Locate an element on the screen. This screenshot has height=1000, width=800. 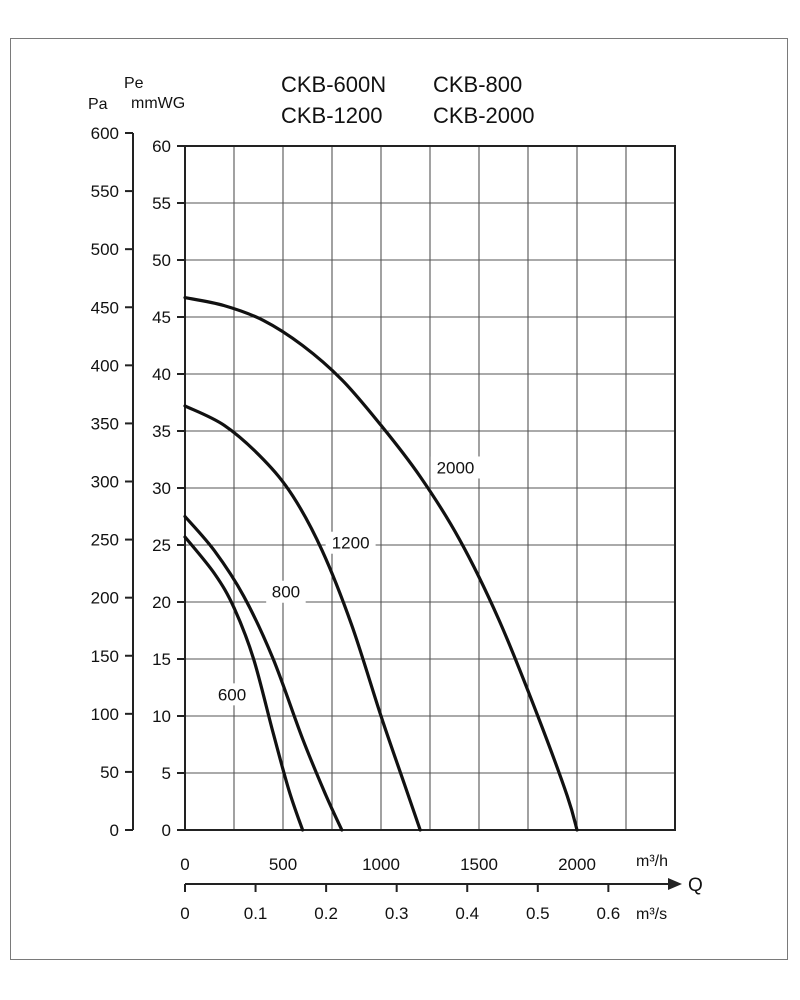
left-tick-label: 600 is located at coordinates (105, 133).